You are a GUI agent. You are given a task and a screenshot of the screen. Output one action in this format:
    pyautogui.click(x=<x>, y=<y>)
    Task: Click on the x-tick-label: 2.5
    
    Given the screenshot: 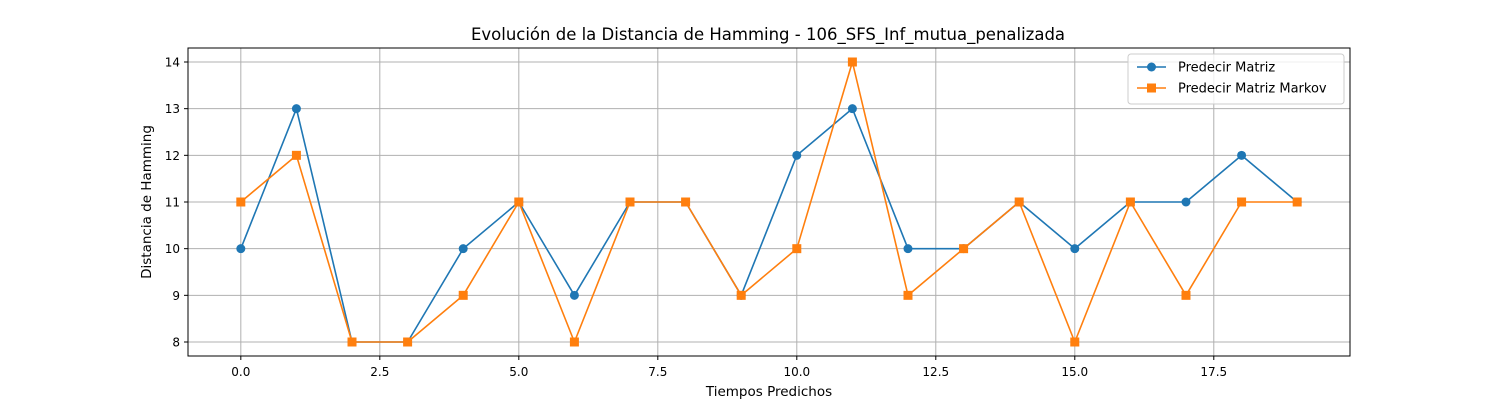 What is the action you would take?
    pyautogui.click(x=379, y=372)
    